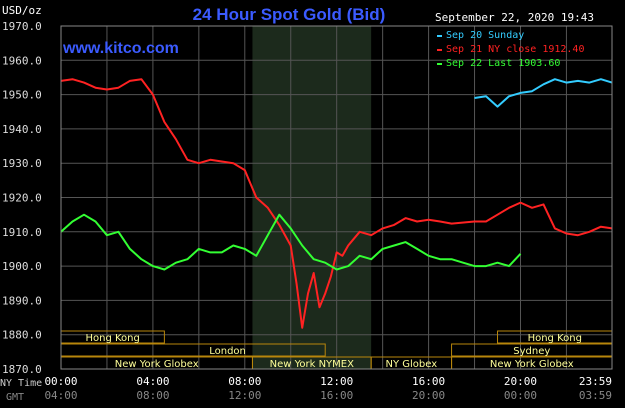 The width and height of the screenshot is (625, 408). Describe the element at coordinates (439, 36) in the screenshot. I see `legend-swatch-sep20` at that location.